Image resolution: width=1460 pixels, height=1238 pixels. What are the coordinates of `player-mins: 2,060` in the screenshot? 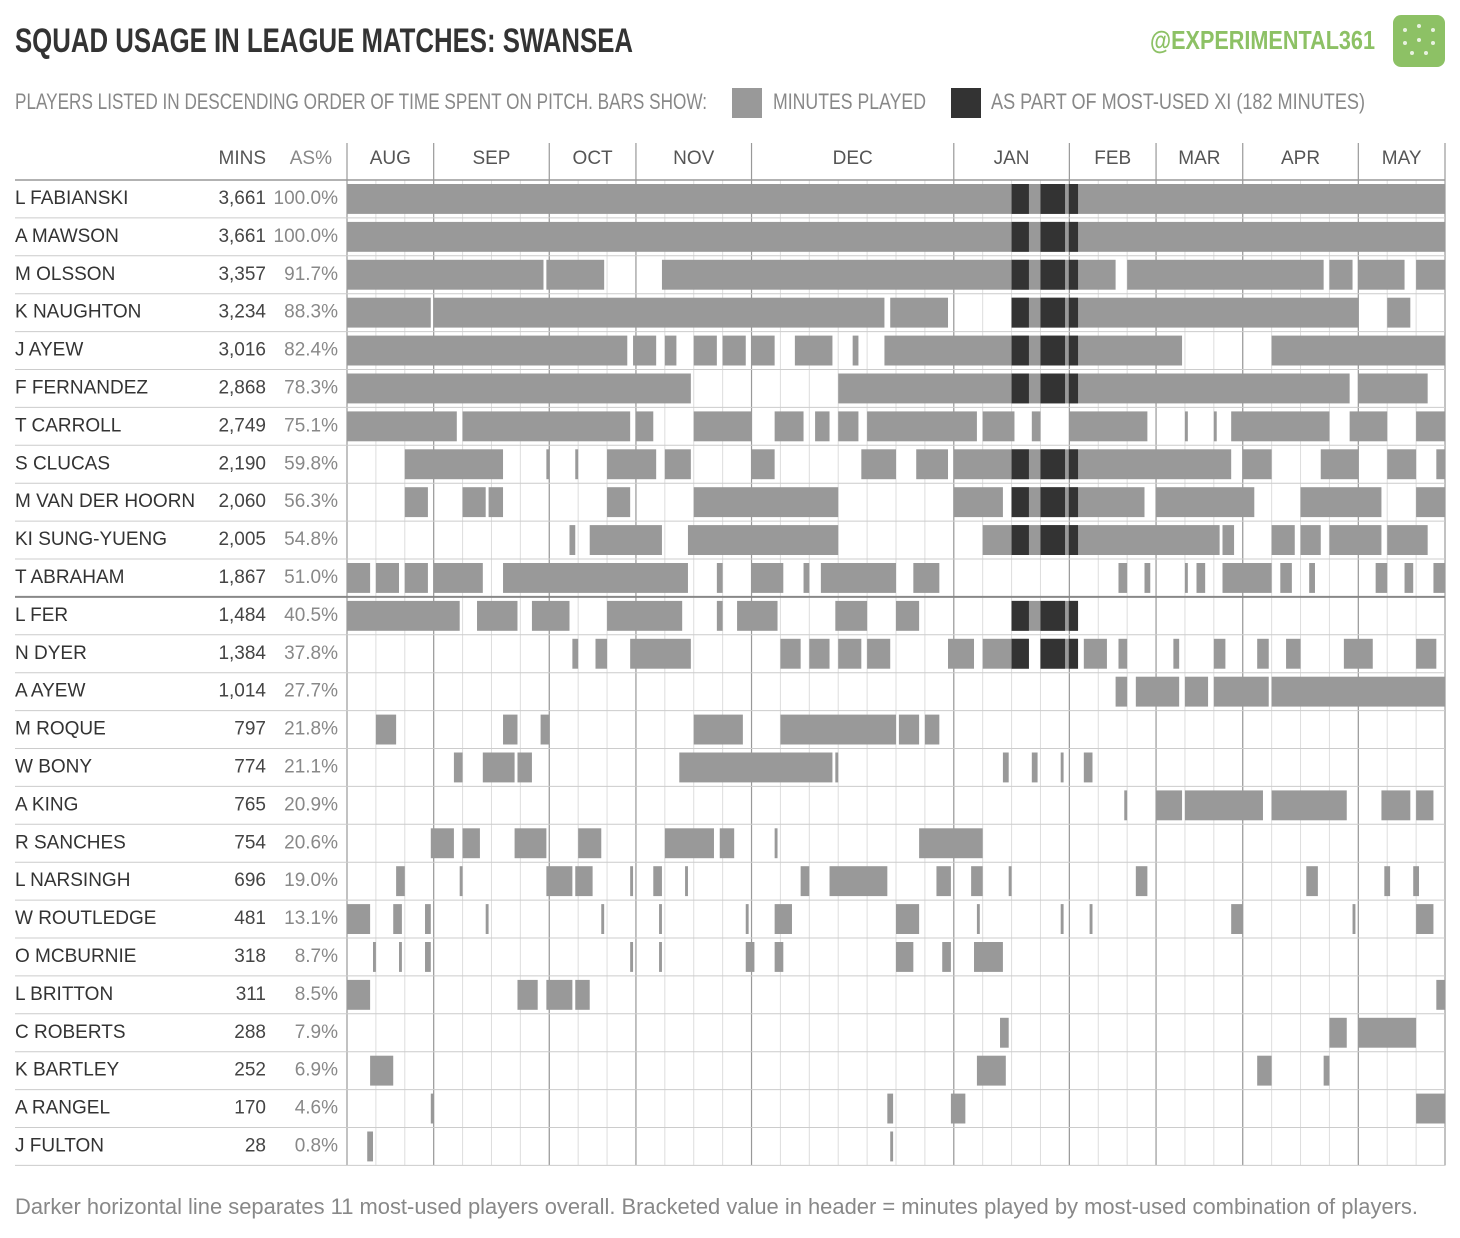 It's located at (242, 501).